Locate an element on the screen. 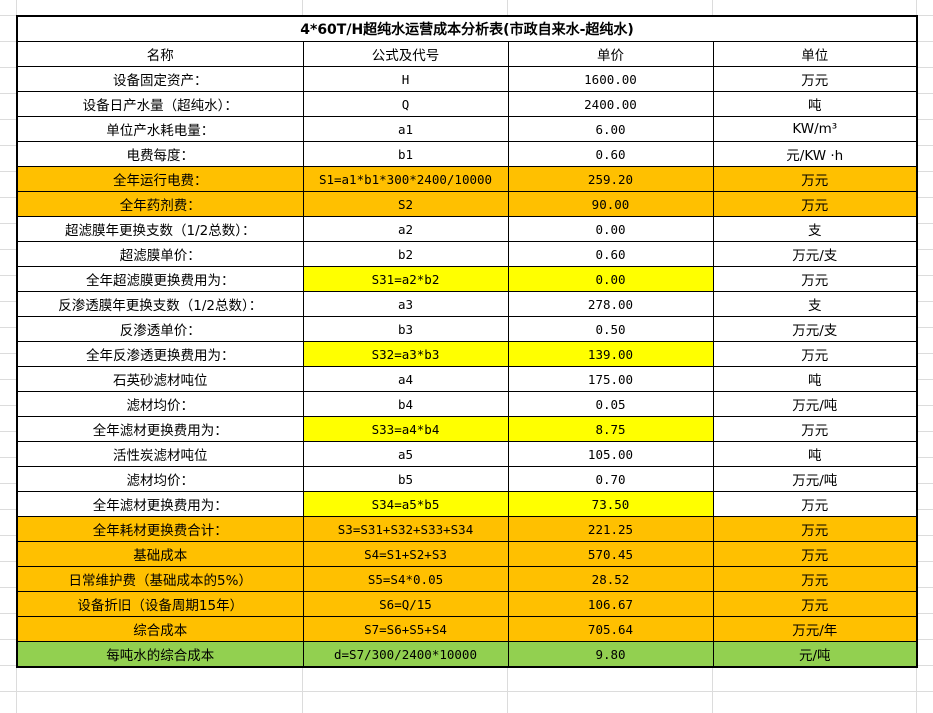 The height and width of the screenshot is (713, 933). cell-formula: a3 is located at coordinates (405, 304).